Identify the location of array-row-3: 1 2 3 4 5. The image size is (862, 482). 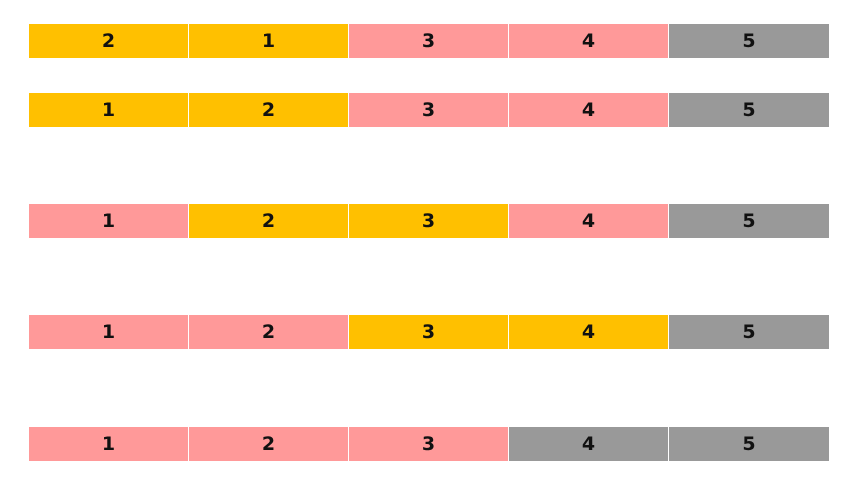
(429, 221).